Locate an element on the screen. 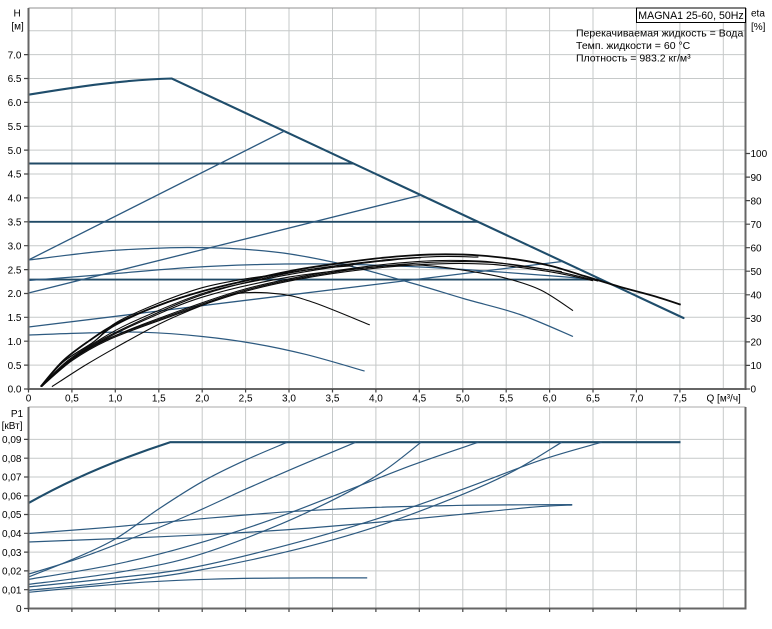  svg-text: Перекачиваемая жидкость = Вода is located at coordinates (659, 34).